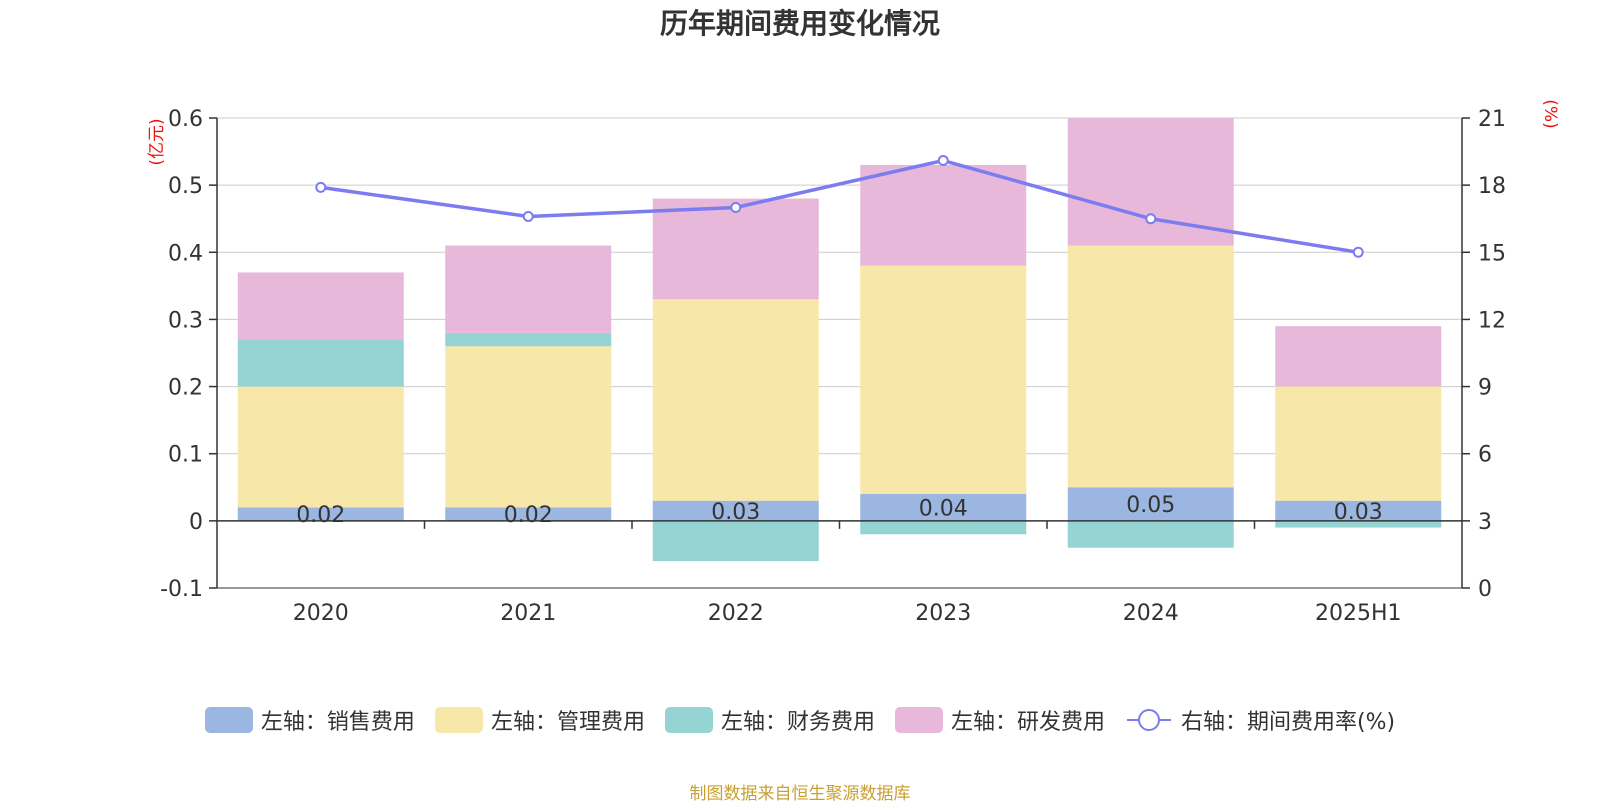  What do you see at coordinates (1358, 613) in the screenshot?
I see `x-tick-label: 2025H1` at bounding box center [1358, 613].